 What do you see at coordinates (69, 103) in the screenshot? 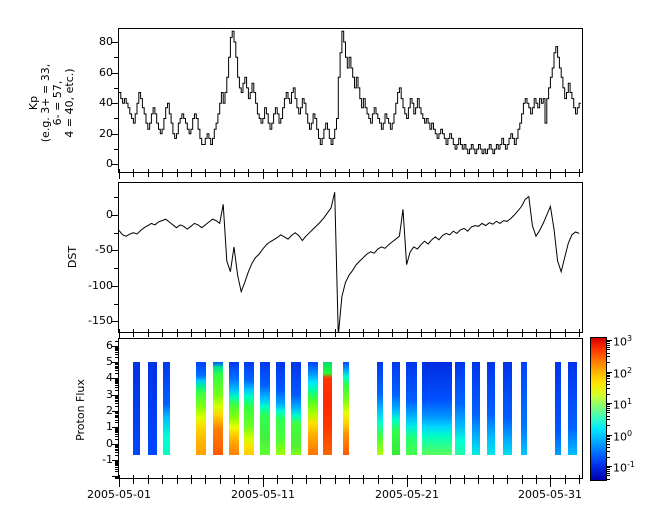
I see `kp-axis-label-line4: 4 = 40, etc.)` at bounding box center [69, 103].